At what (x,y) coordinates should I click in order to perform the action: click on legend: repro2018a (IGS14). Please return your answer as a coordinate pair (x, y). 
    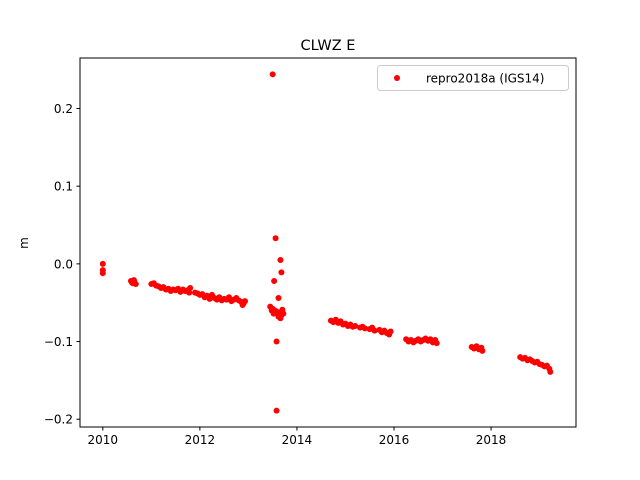
    Looking at the image, I should click on (473, 78).